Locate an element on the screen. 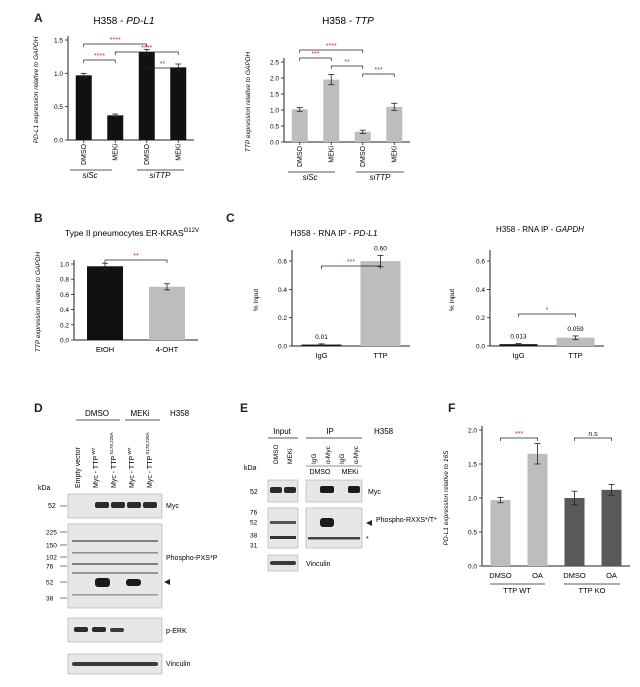 The width and height of the screenshot is (640, 687). panel-d-header-meki: MEKi is located at coordinates (139, 413).